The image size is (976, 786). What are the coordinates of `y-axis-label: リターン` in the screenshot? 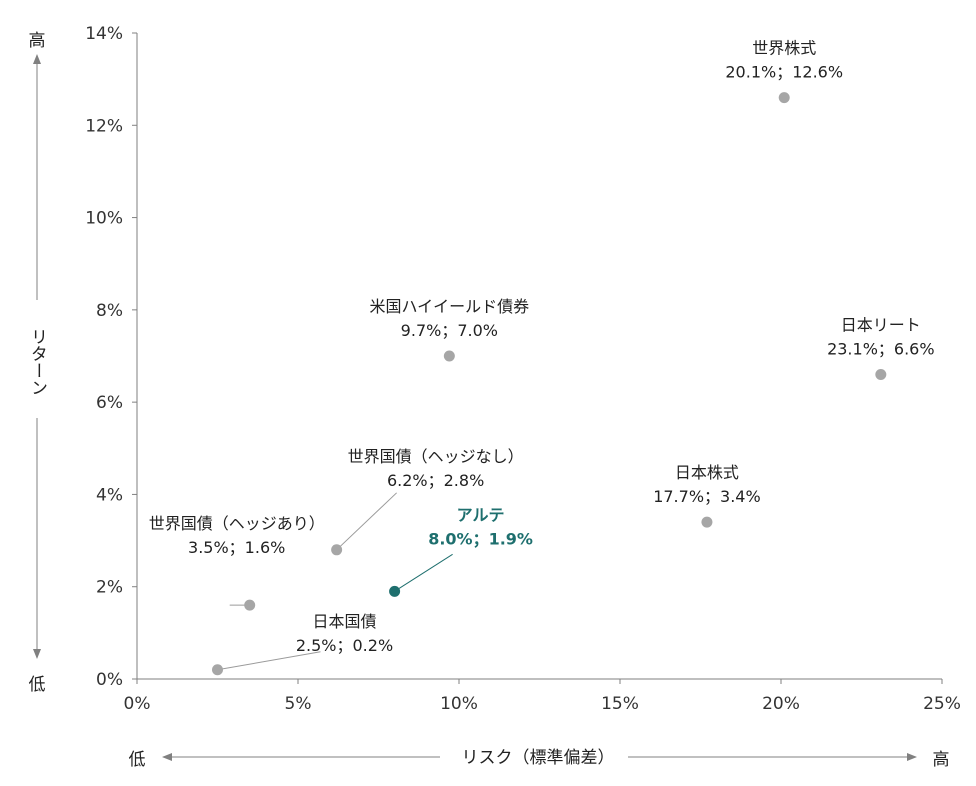 It's located at (37, 362).